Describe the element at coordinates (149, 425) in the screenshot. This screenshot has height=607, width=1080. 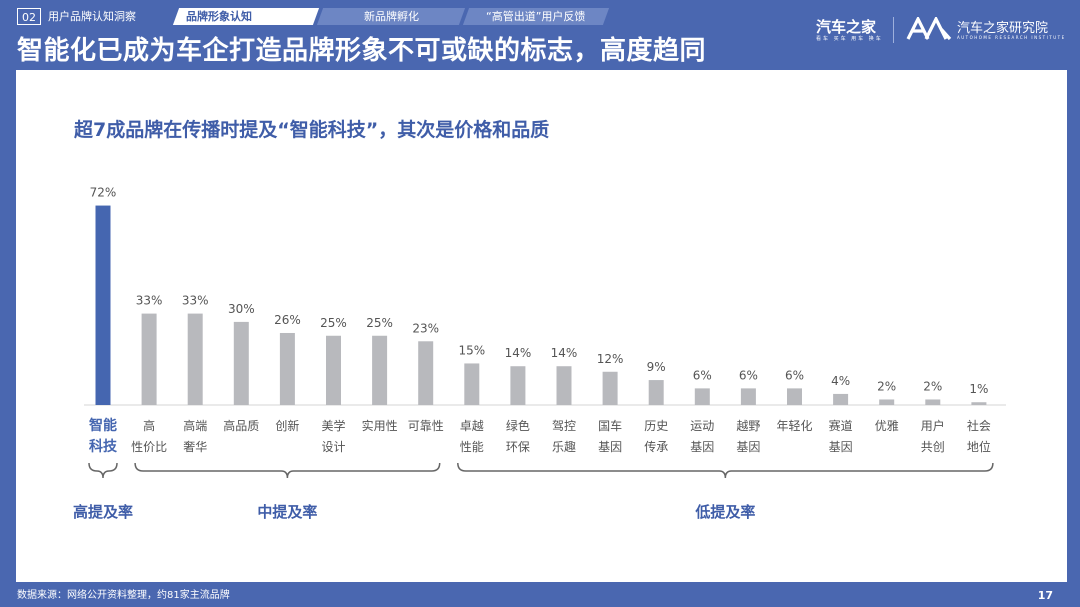
I see `category-label-1-0: 高` at that location.